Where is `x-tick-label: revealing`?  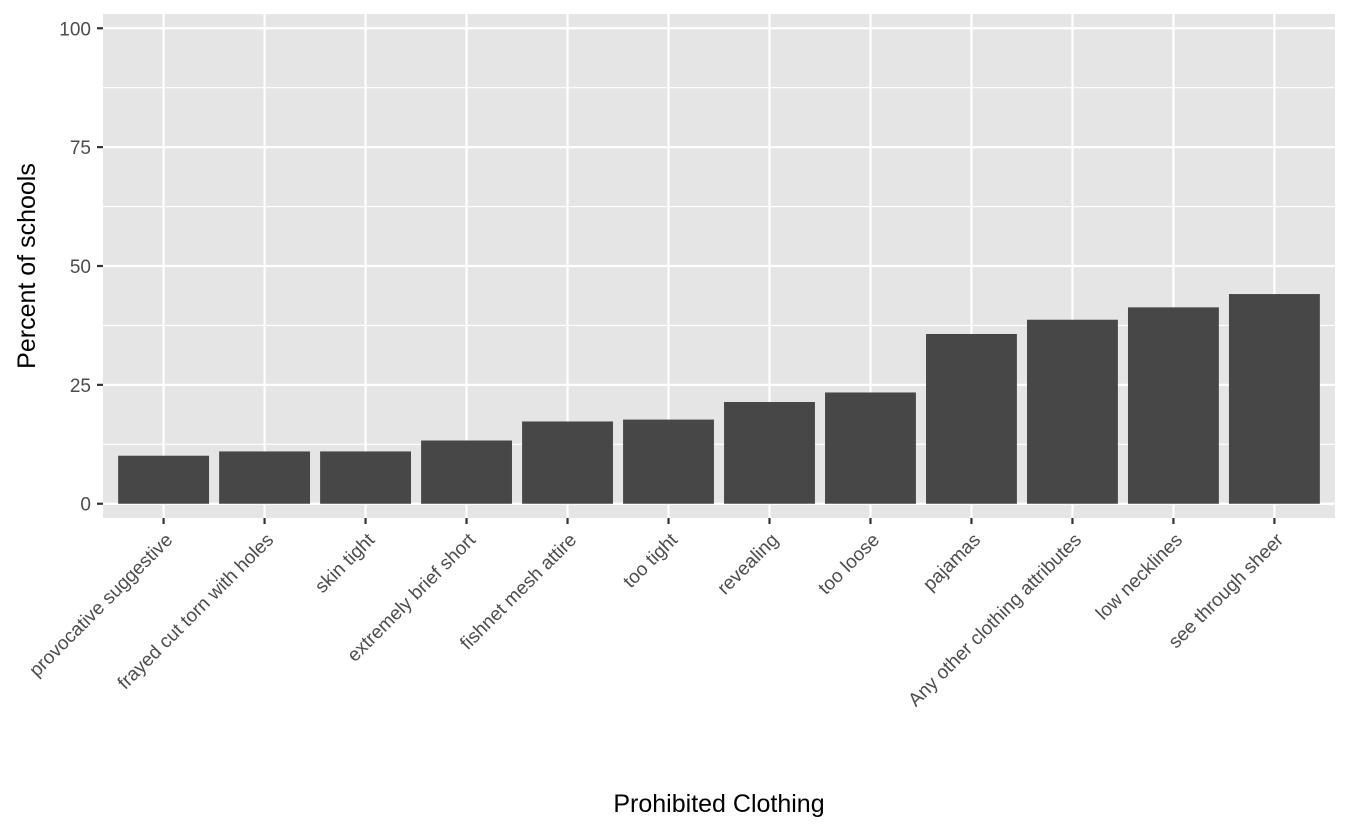 x-tick-label: revealing is located at coordinates (748, 564).